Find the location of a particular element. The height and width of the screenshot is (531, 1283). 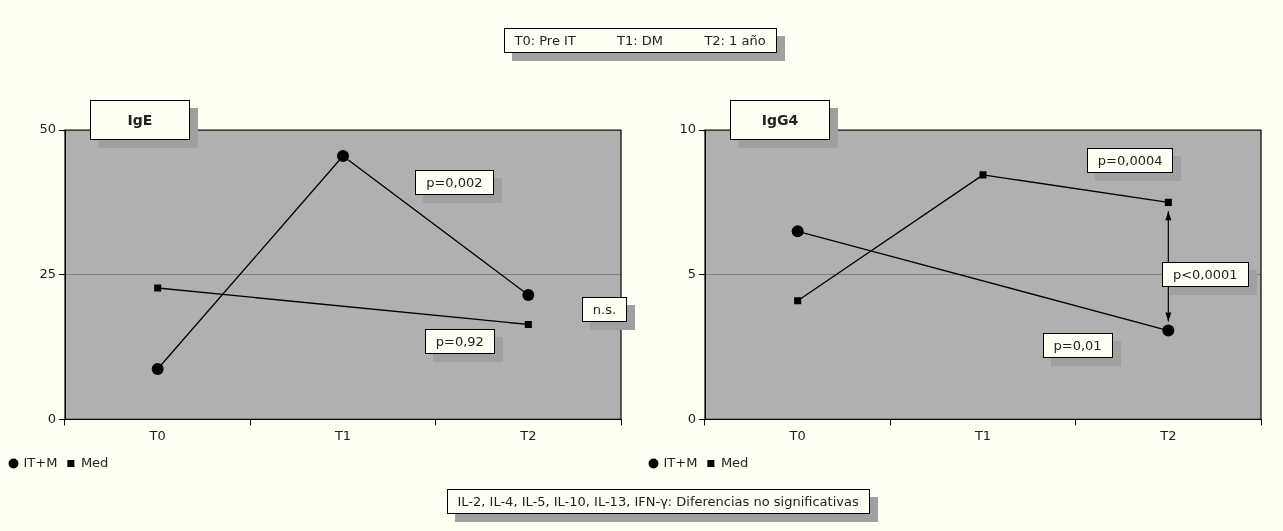

annotation: p=0,01 is located at coordinates (1077, 346).